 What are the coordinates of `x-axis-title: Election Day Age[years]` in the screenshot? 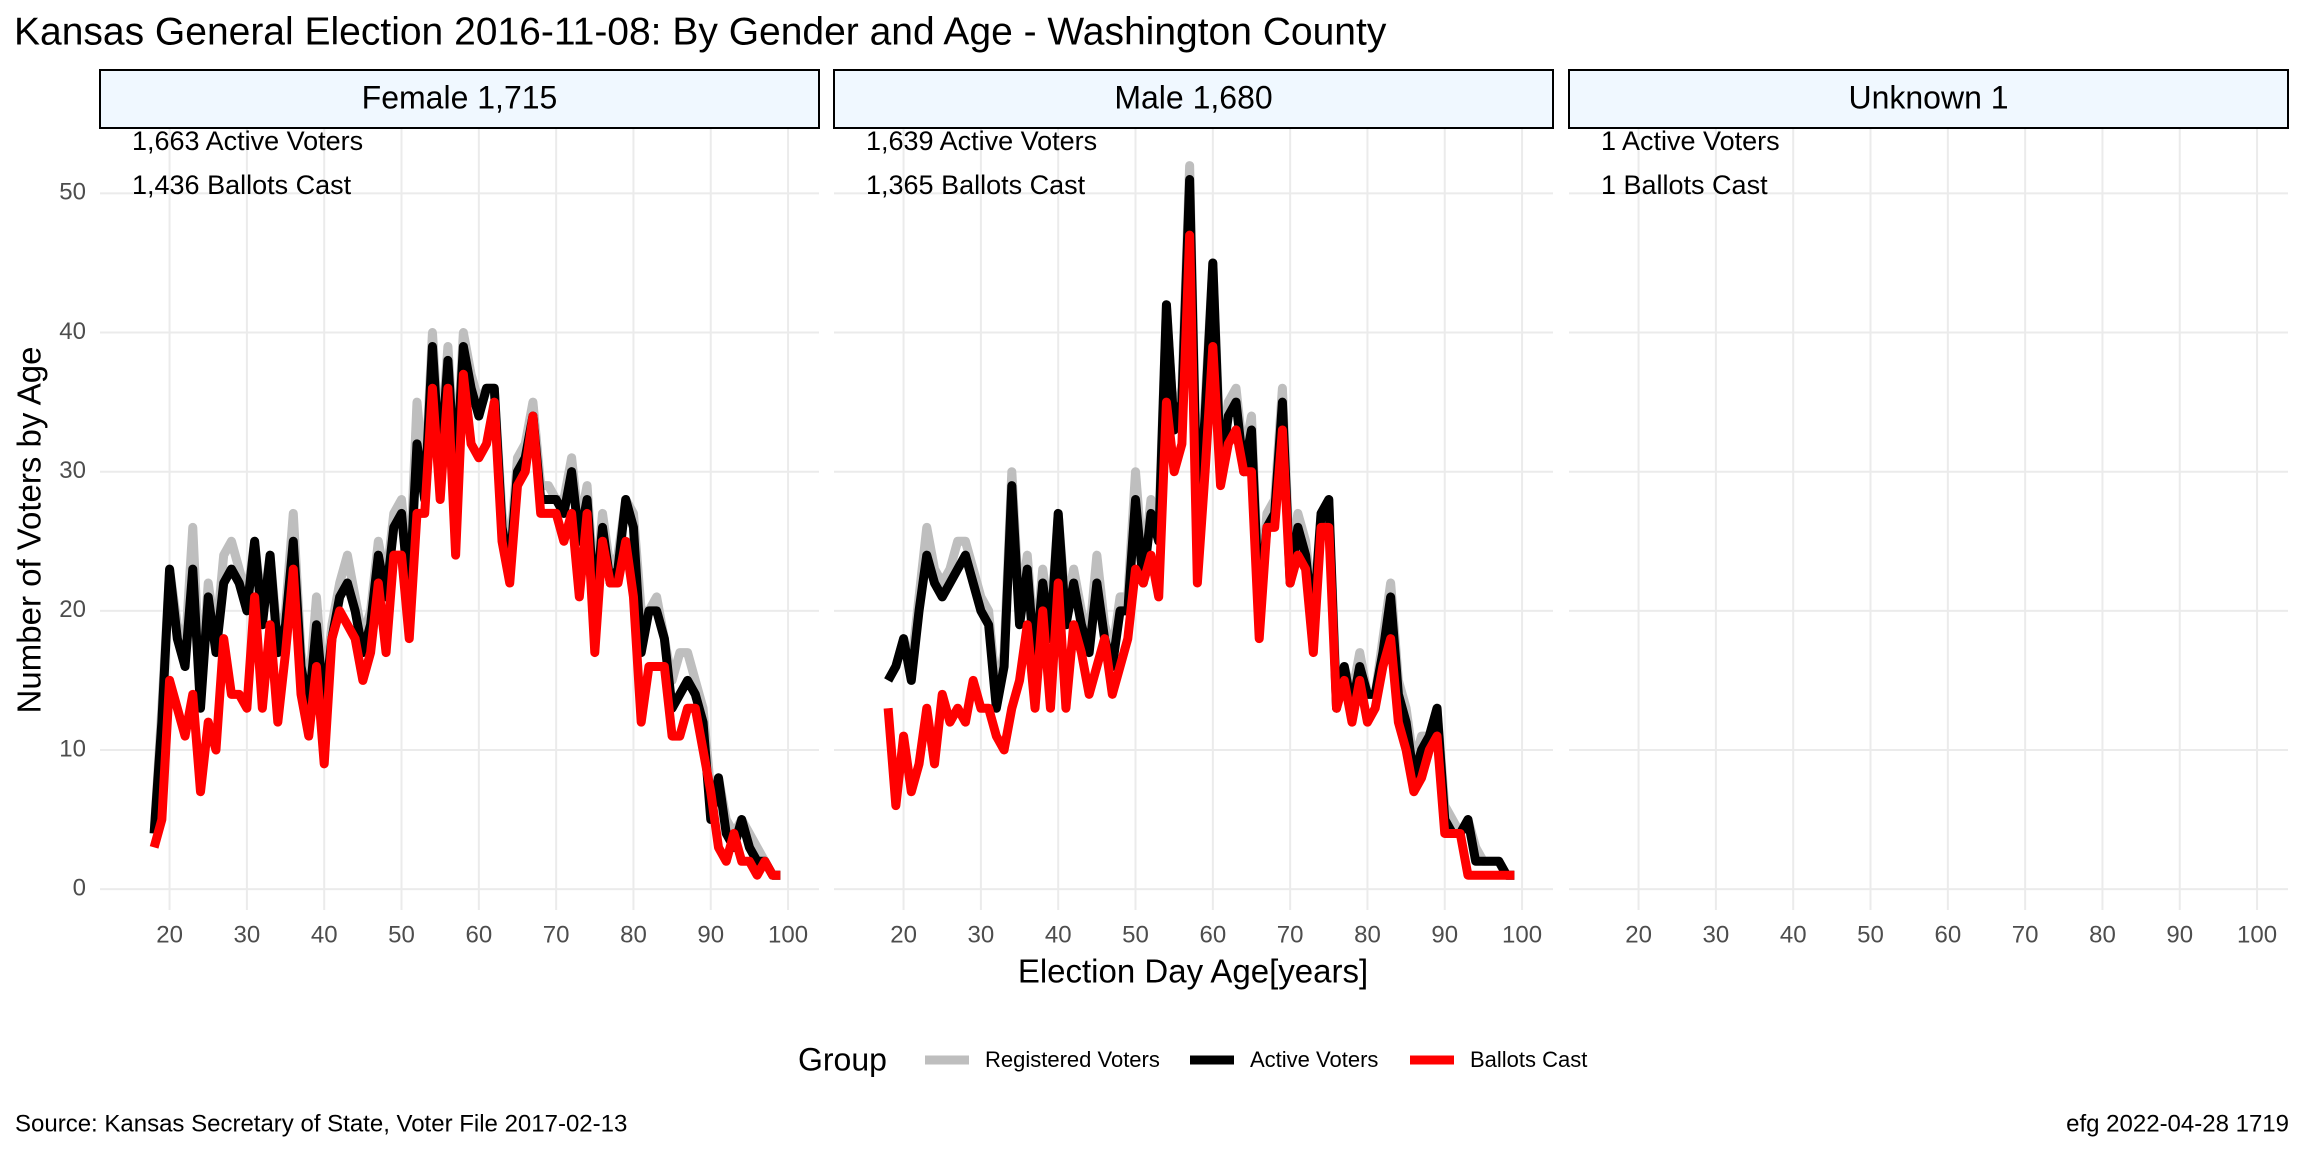 It's located at (1193, 971).